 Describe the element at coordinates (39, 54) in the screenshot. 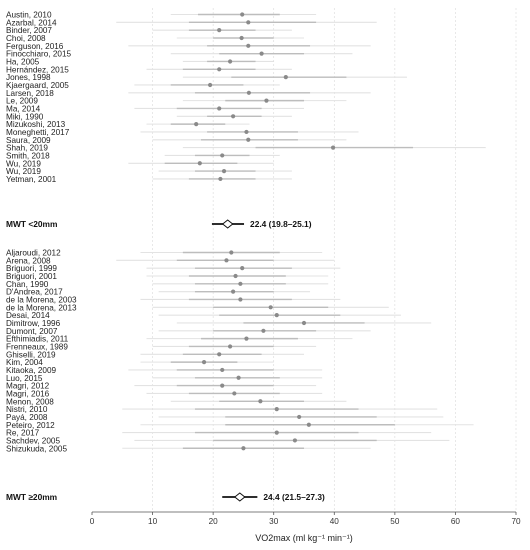

I see `study-label: Finocchiaro, 2015` at that location.